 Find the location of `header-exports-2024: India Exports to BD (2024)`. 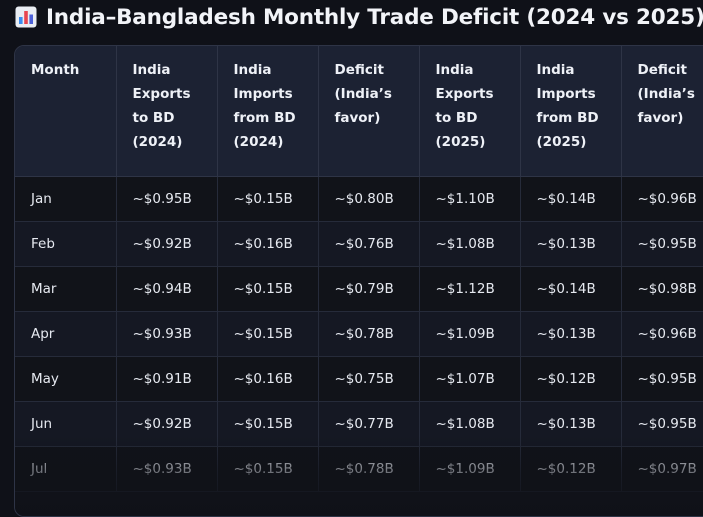

header-exports-2024: India Exports to BD (2024) is located at coordinates (167, 111).